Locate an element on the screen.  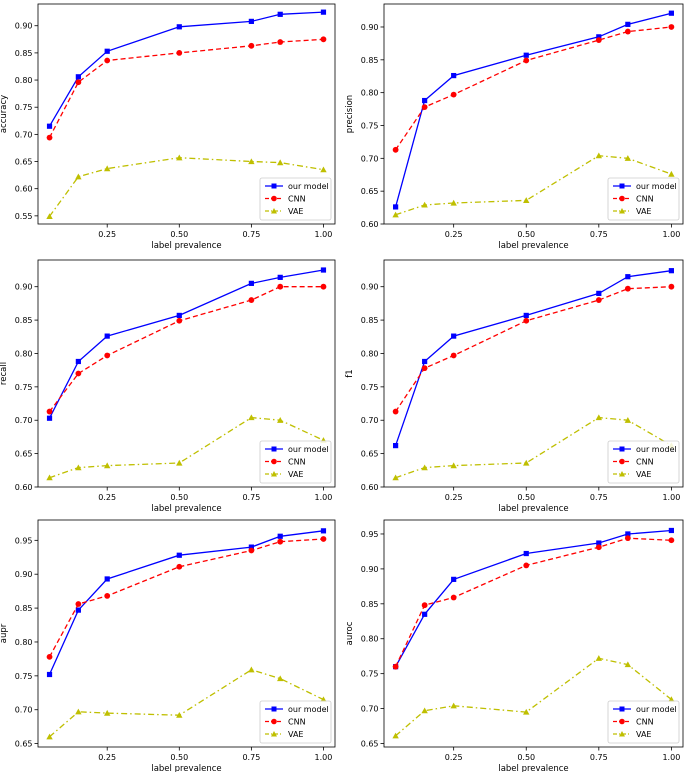
legend: our model CNN VAE is located at coordinates (643, 722).